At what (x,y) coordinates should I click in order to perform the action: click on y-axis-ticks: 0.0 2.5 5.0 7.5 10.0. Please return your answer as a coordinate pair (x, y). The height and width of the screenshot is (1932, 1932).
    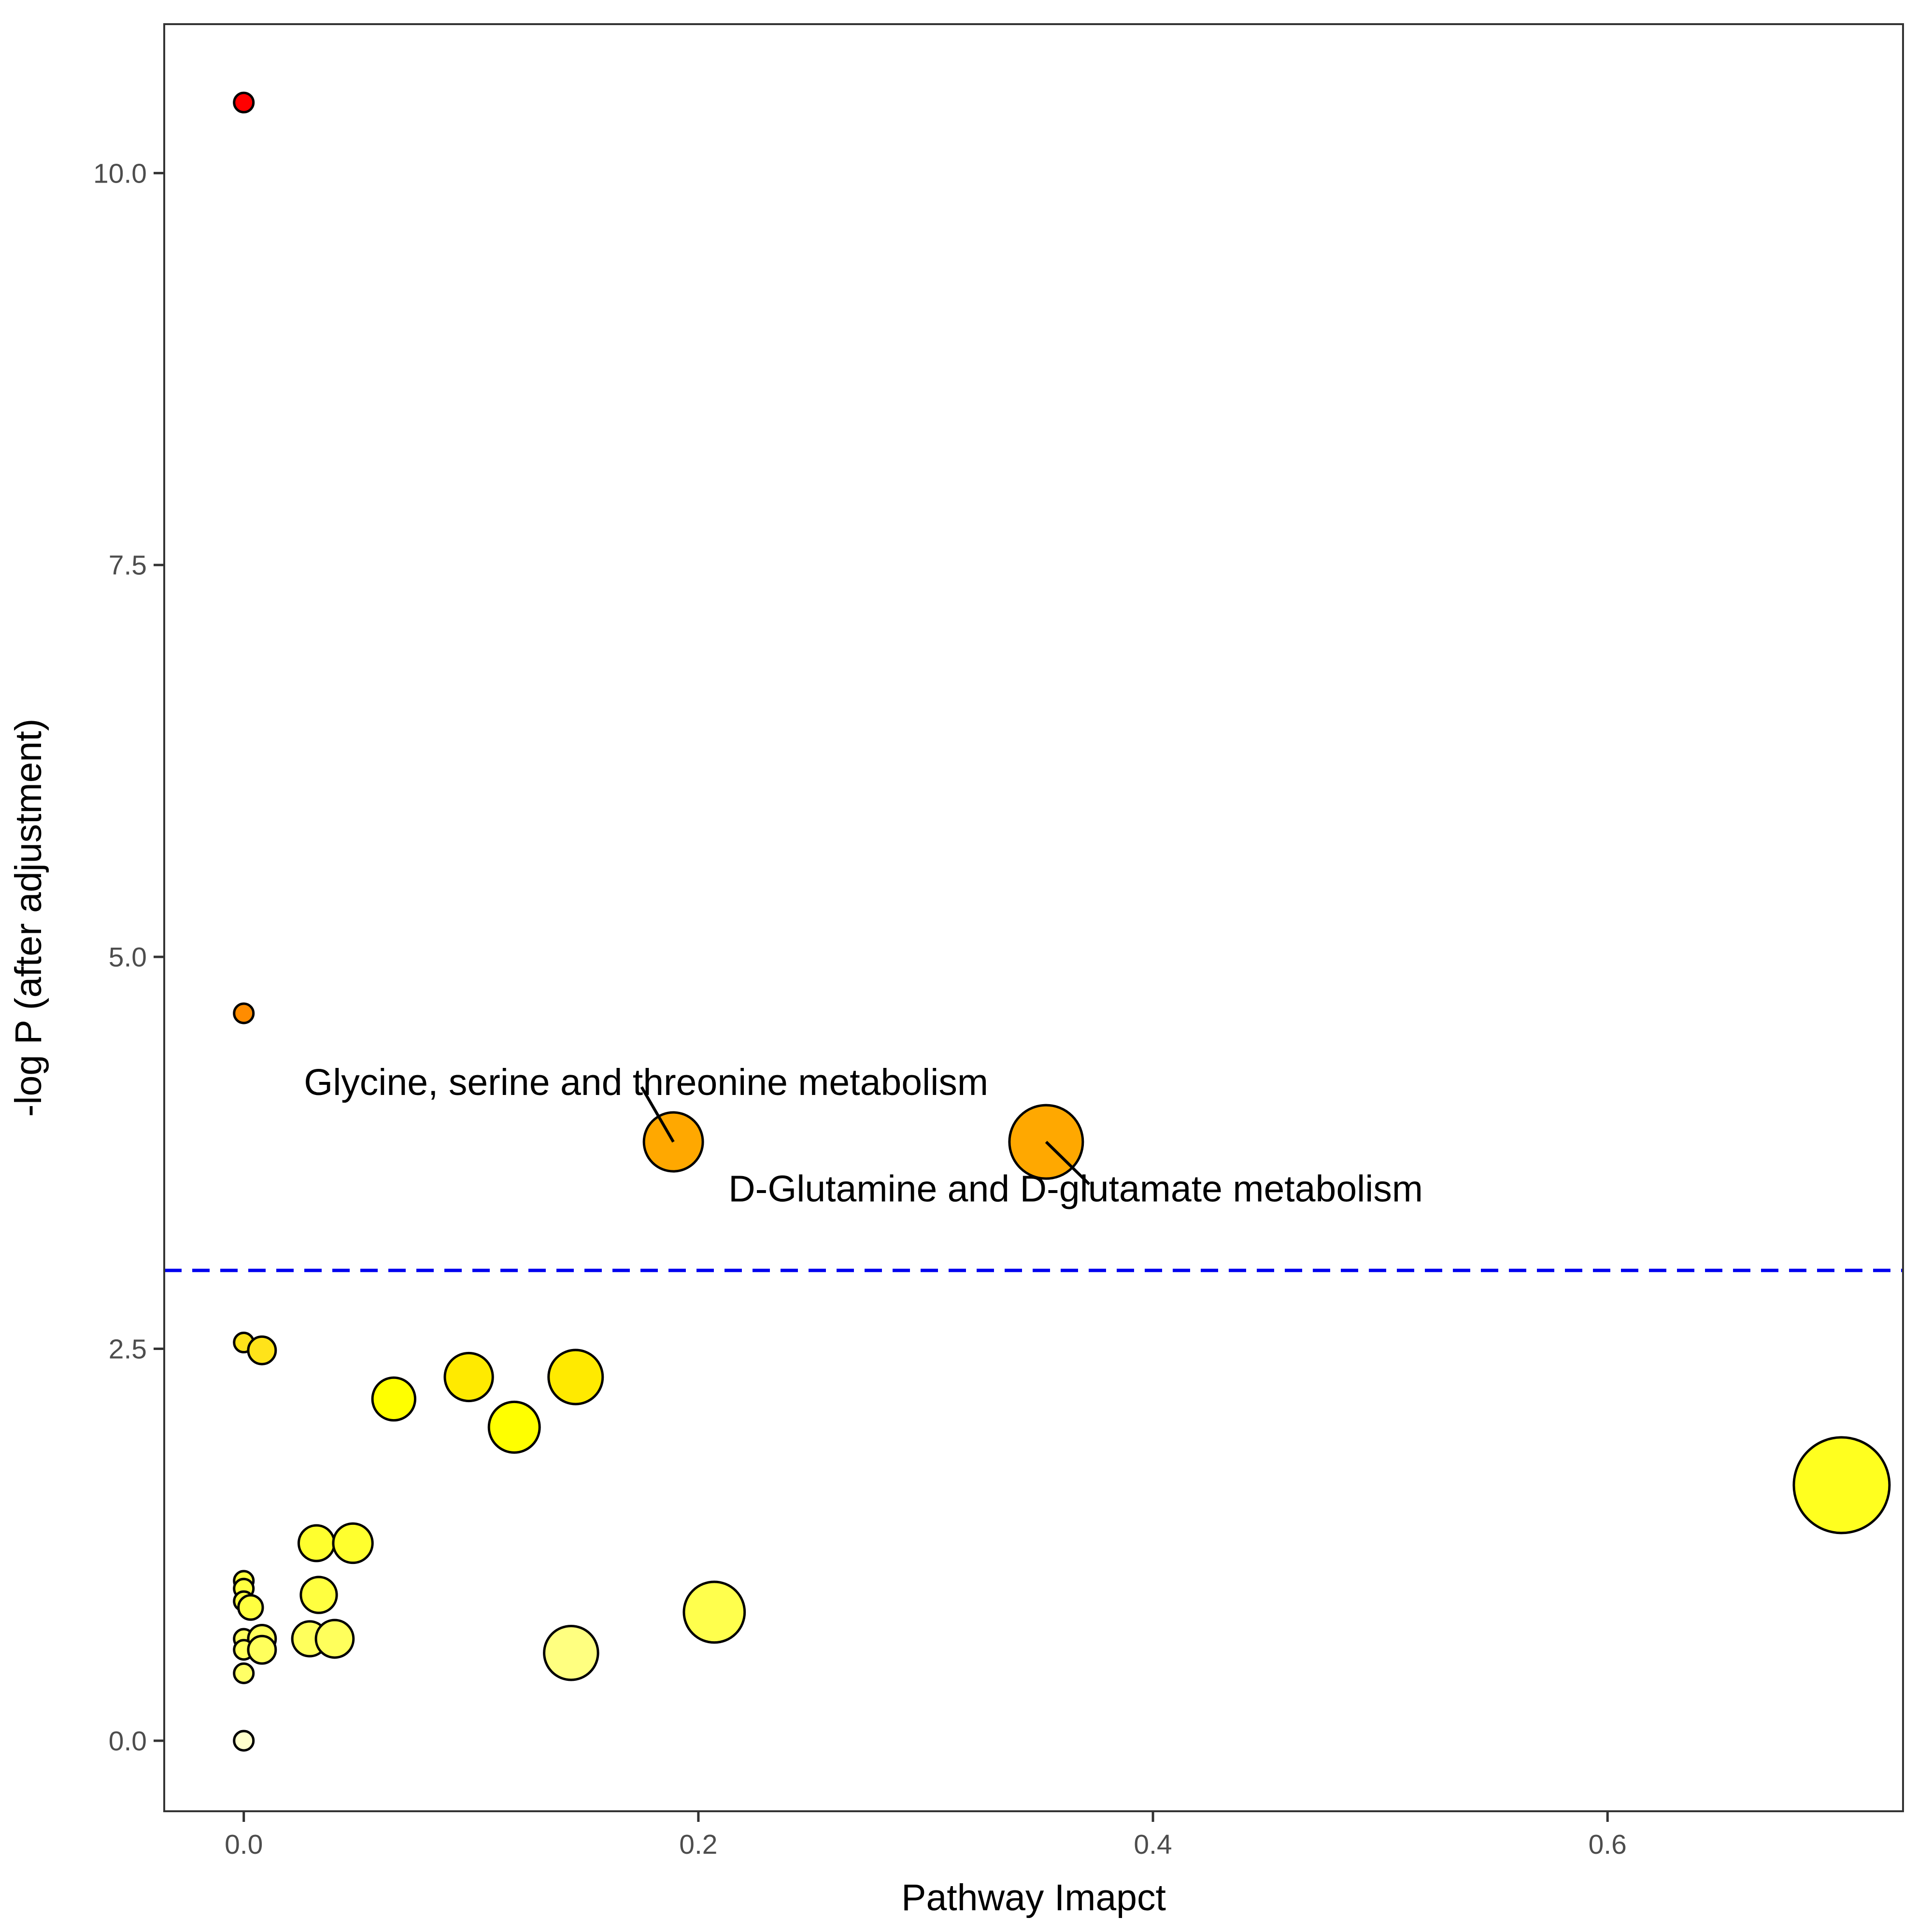
    Looking at the image, I should click on (128, 957).